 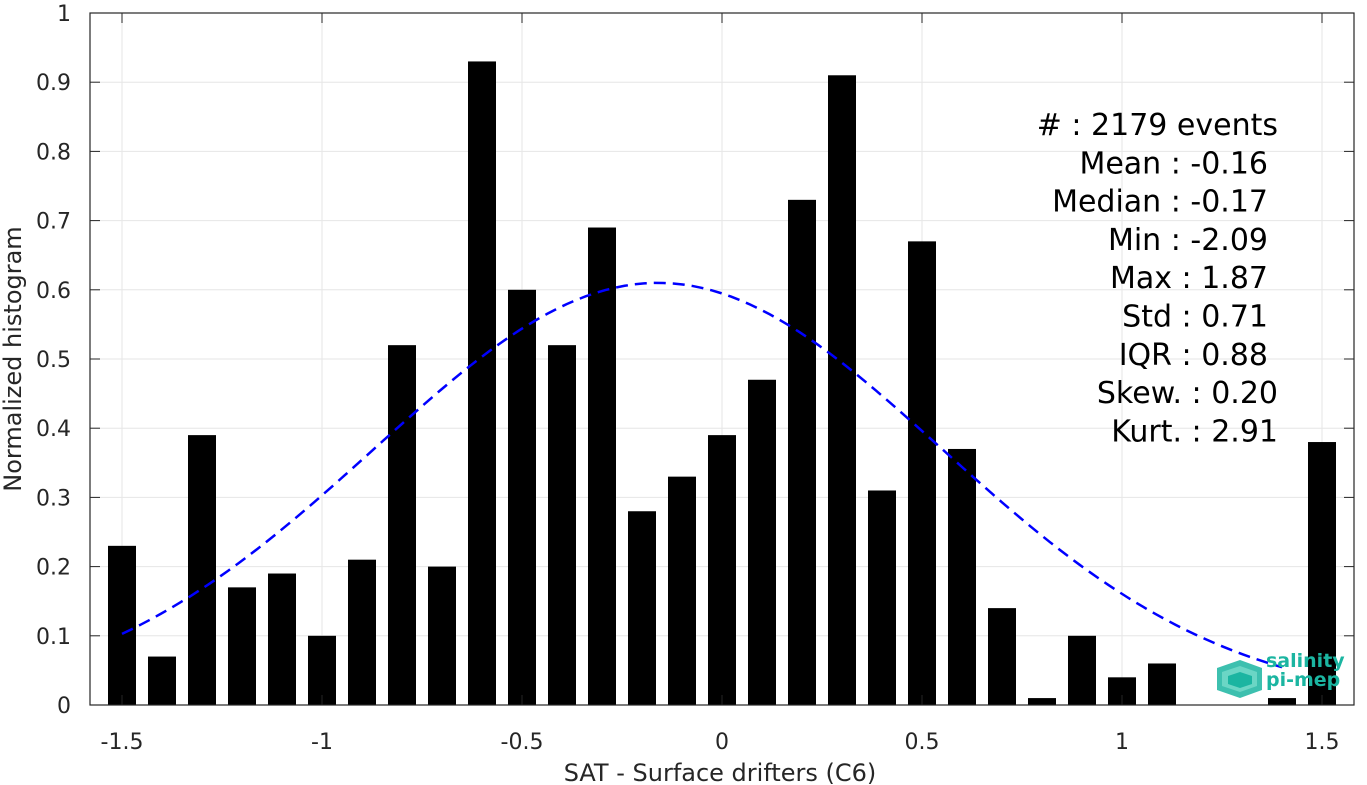 I want to click on x-axis-label: SAT - Surface drifters (C6), so click(x=720, y=772).